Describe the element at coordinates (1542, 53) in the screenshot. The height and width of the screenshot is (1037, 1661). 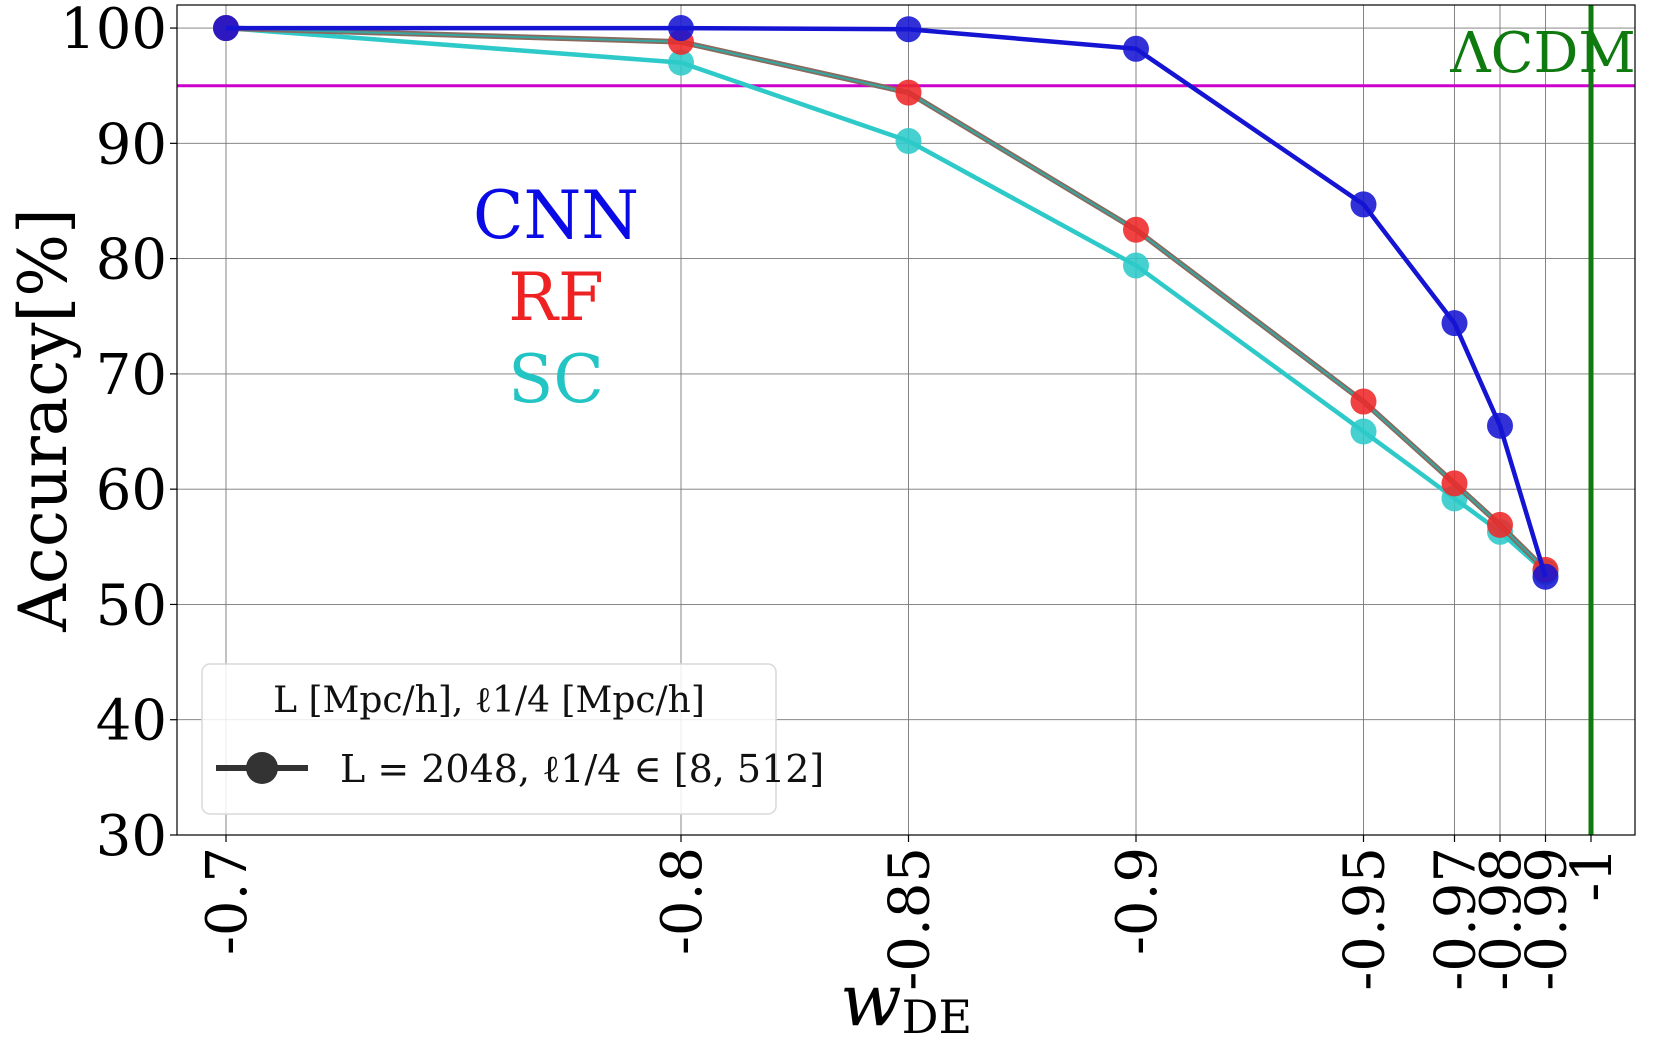
I see `vline-label: ΛCDM` at that location.